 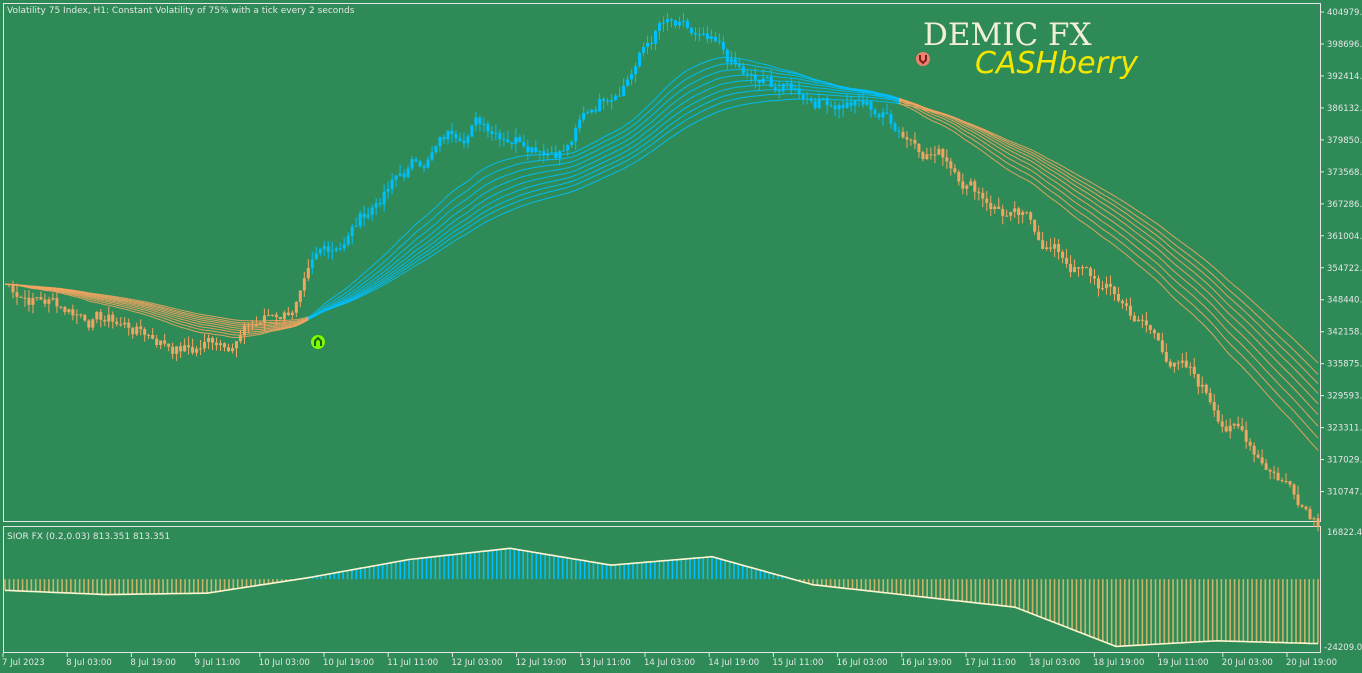 I want to click on price-label: 335875., so click(x=1344, y=365).